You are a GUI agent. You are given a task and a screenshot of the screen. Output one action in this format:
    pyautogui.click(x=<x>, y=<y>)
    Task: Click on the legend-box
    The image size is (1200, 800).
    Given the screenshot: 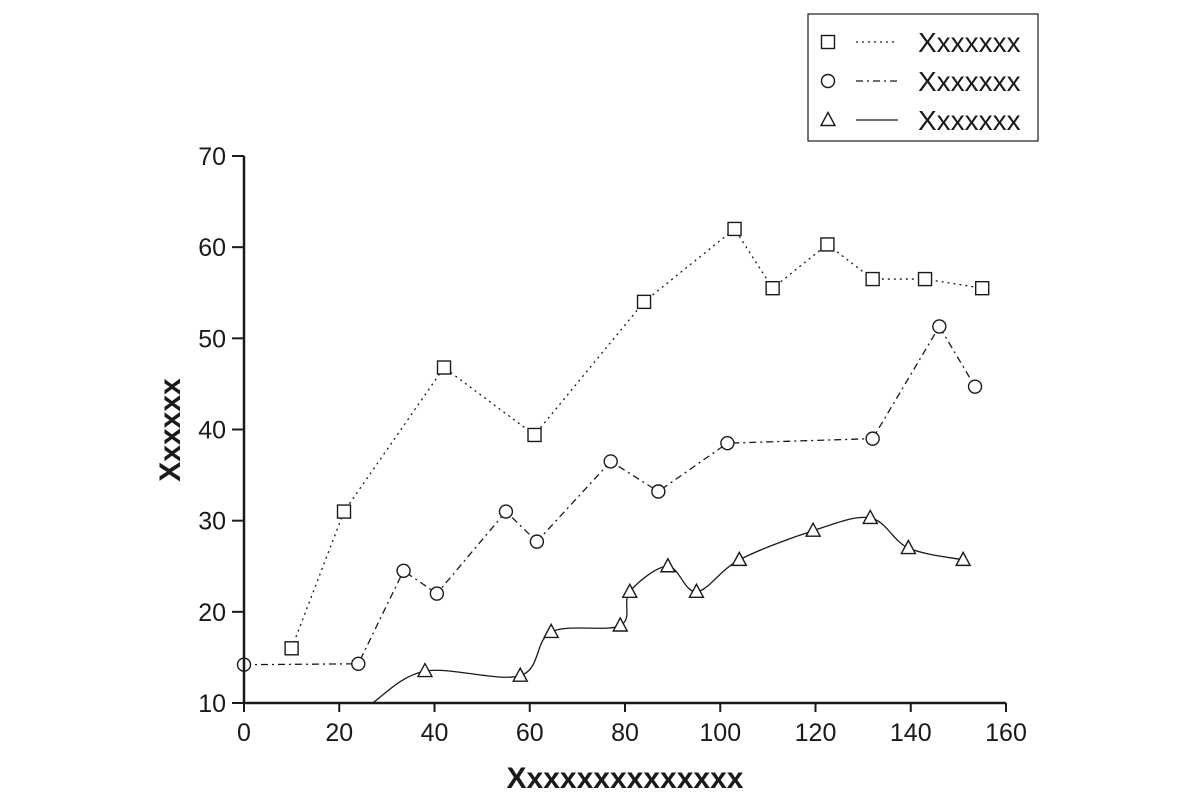 What is the action you would take?
    pyautogui.click(x=923, y=77)
    